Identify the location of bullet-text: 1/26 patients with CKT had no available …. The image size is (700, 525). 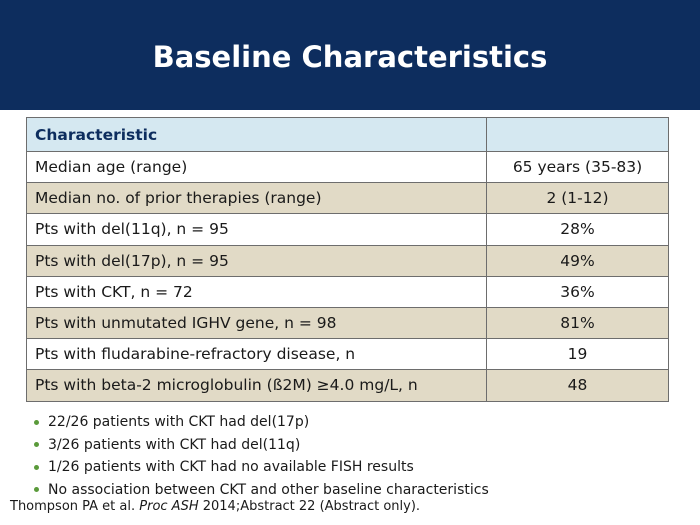
(231, 467).